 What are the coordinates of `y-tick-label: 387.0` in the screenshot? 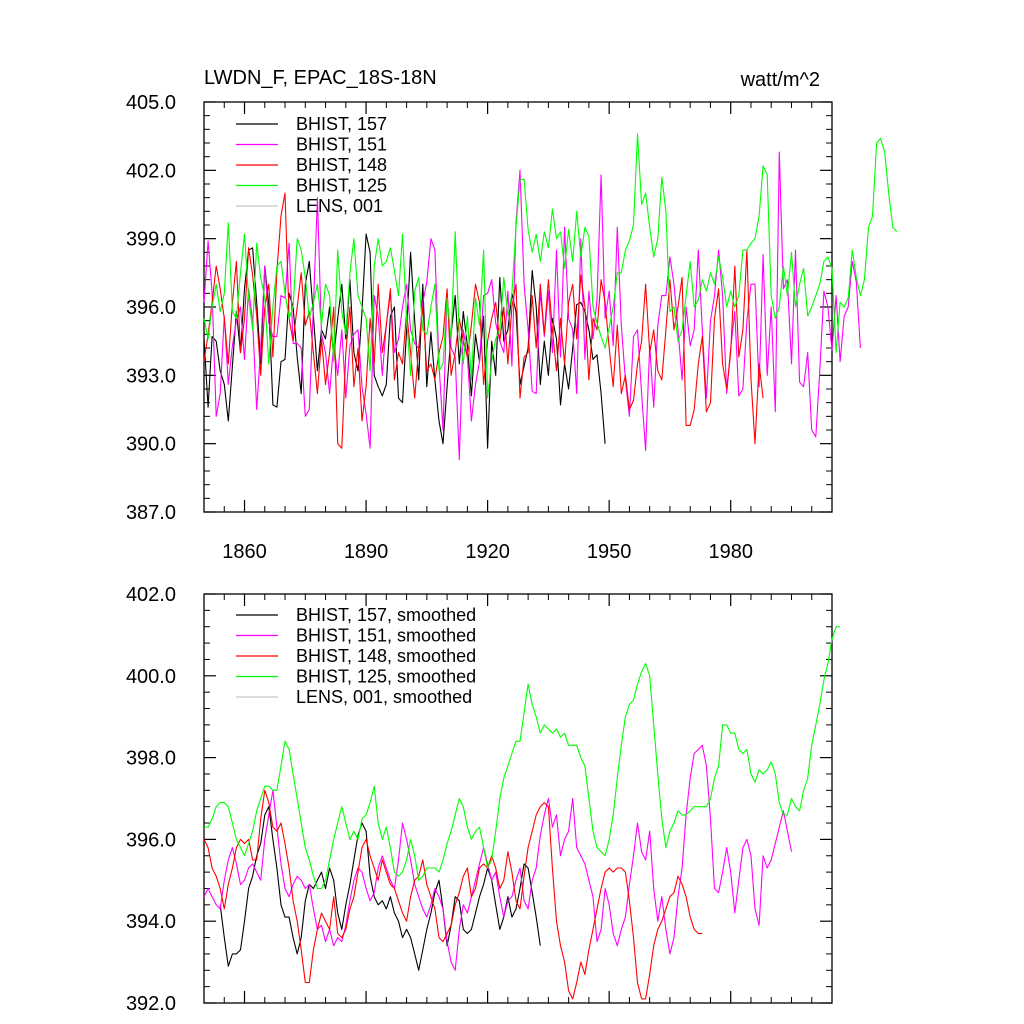 It's located at (151, 513).